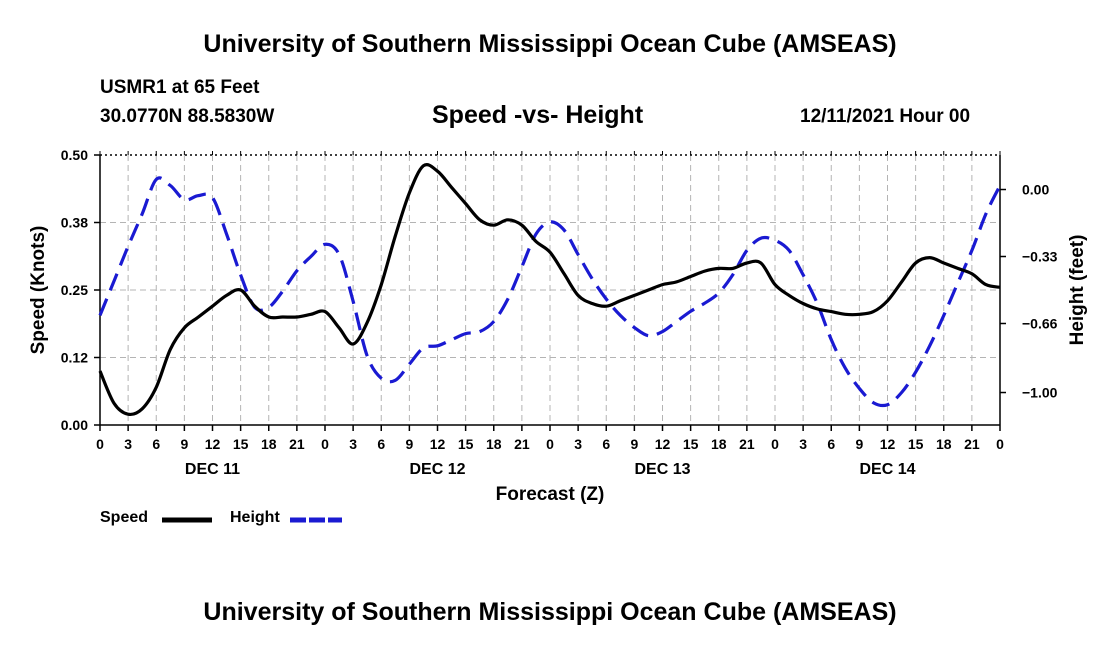  What do you see at coordinates (1035, 190) in the screenshot?
I see `y2-tick-label: 0.00` at bounding box center [1035, 190].